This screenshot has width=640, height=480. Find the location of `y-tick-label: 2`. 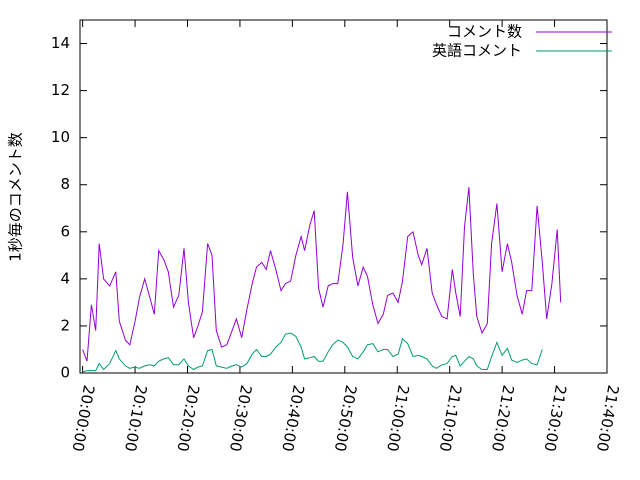

y-tick-label: 2 is located at coordinates (65, 325).